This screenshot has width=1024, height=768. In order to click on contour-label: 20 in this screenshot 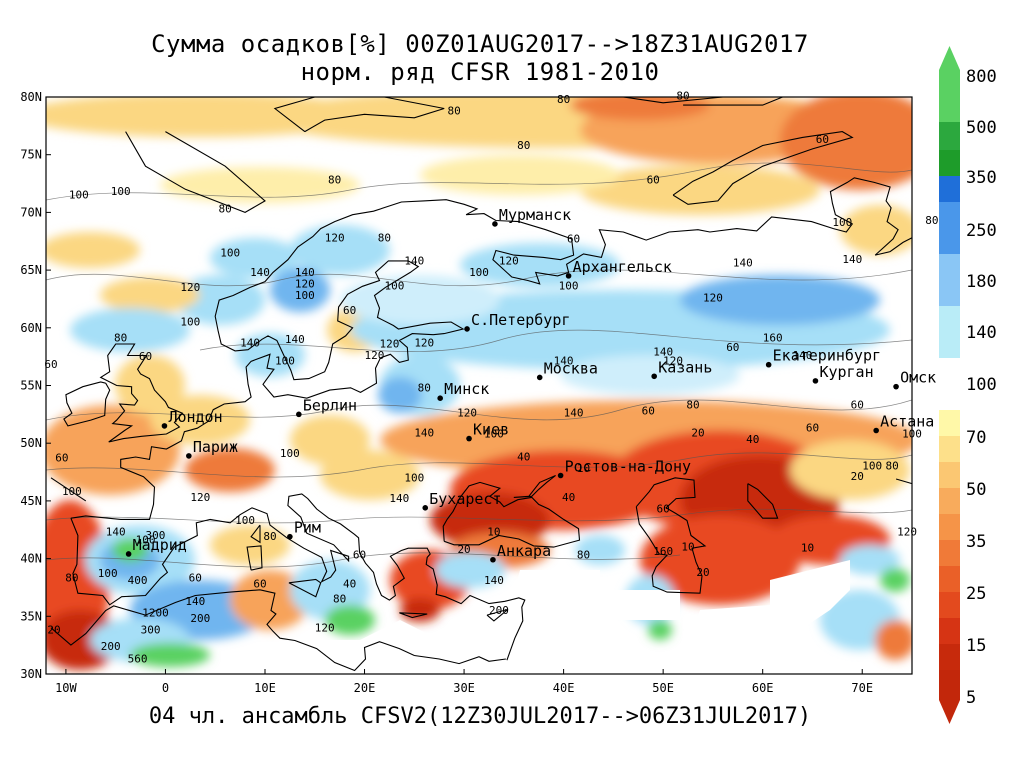, I will do `click(53, 630)`.